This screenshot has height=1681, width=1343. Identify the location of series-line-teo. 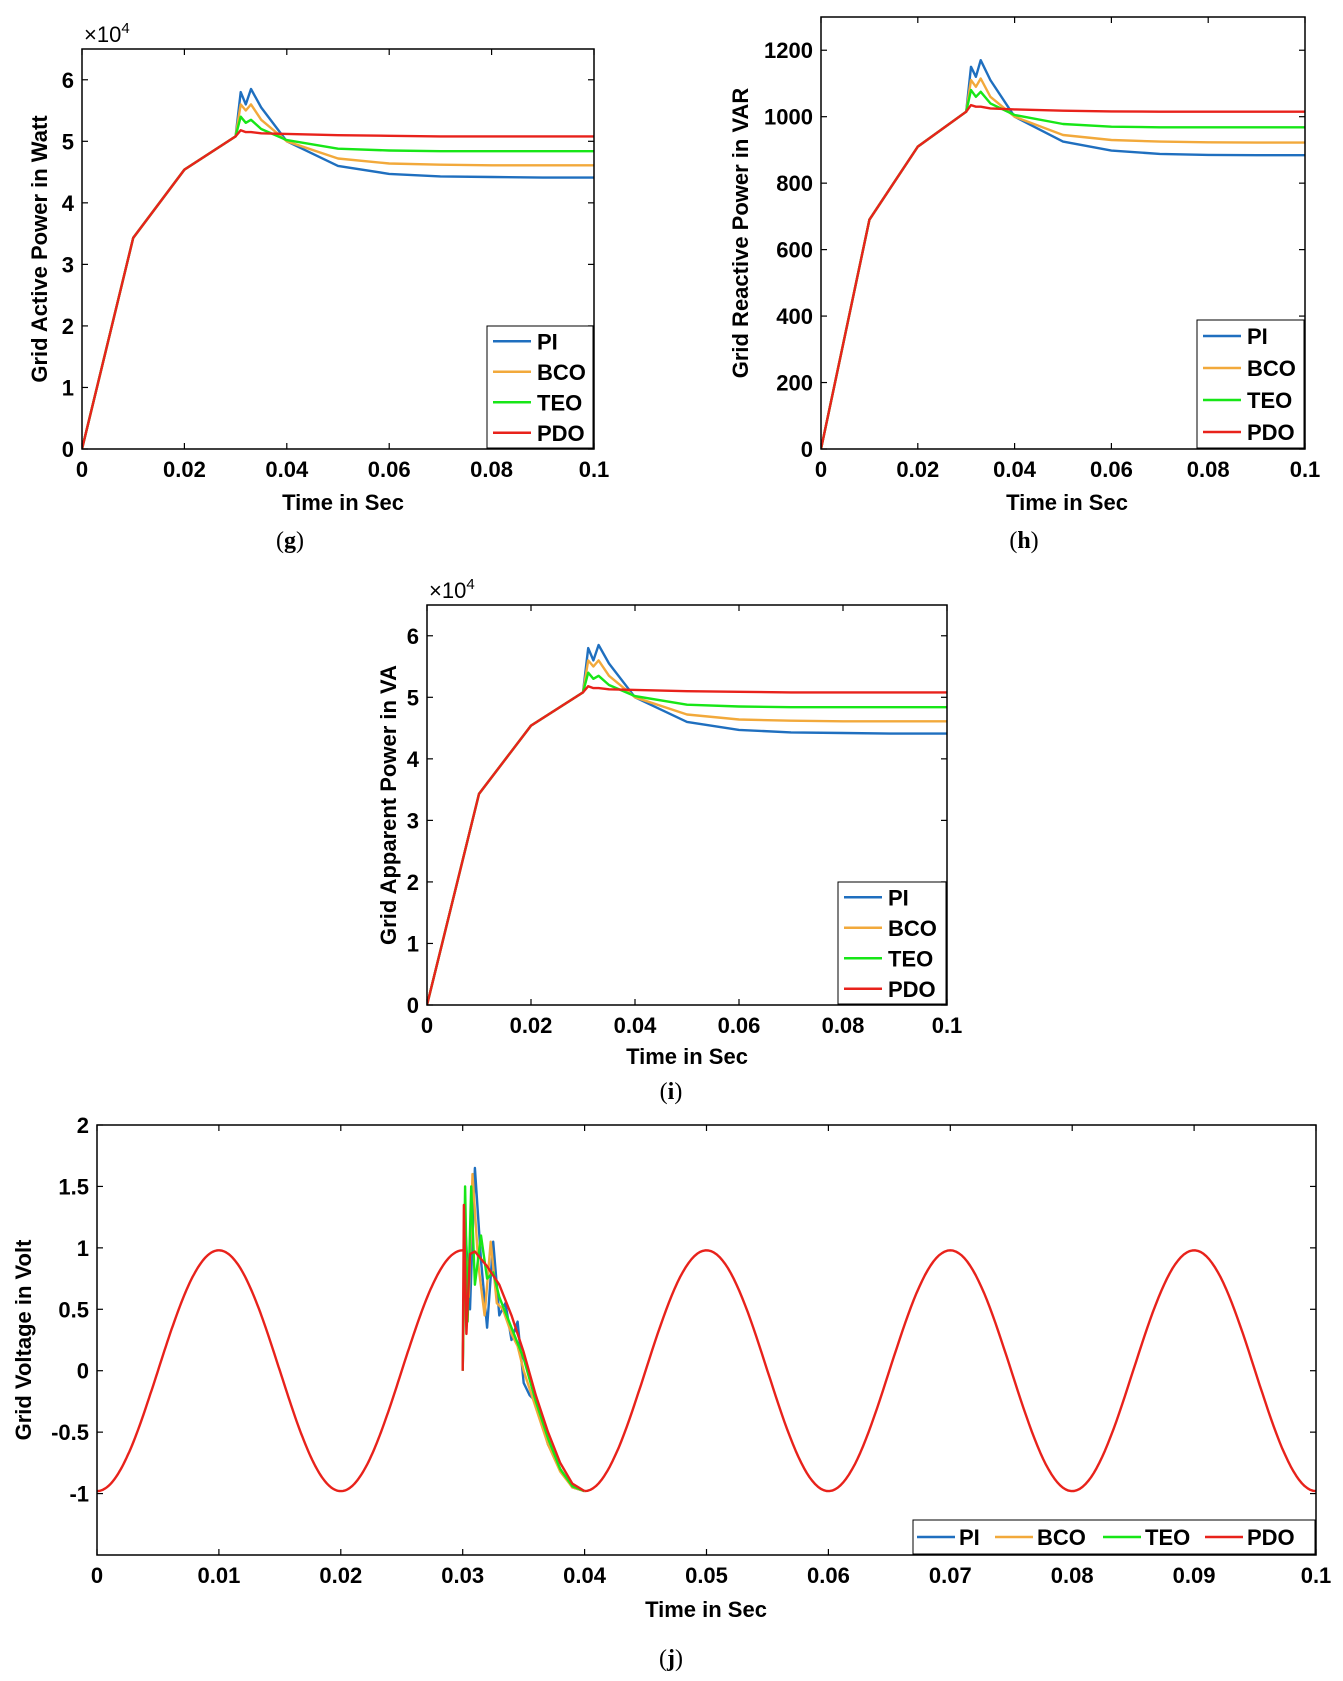
(523, 1339).